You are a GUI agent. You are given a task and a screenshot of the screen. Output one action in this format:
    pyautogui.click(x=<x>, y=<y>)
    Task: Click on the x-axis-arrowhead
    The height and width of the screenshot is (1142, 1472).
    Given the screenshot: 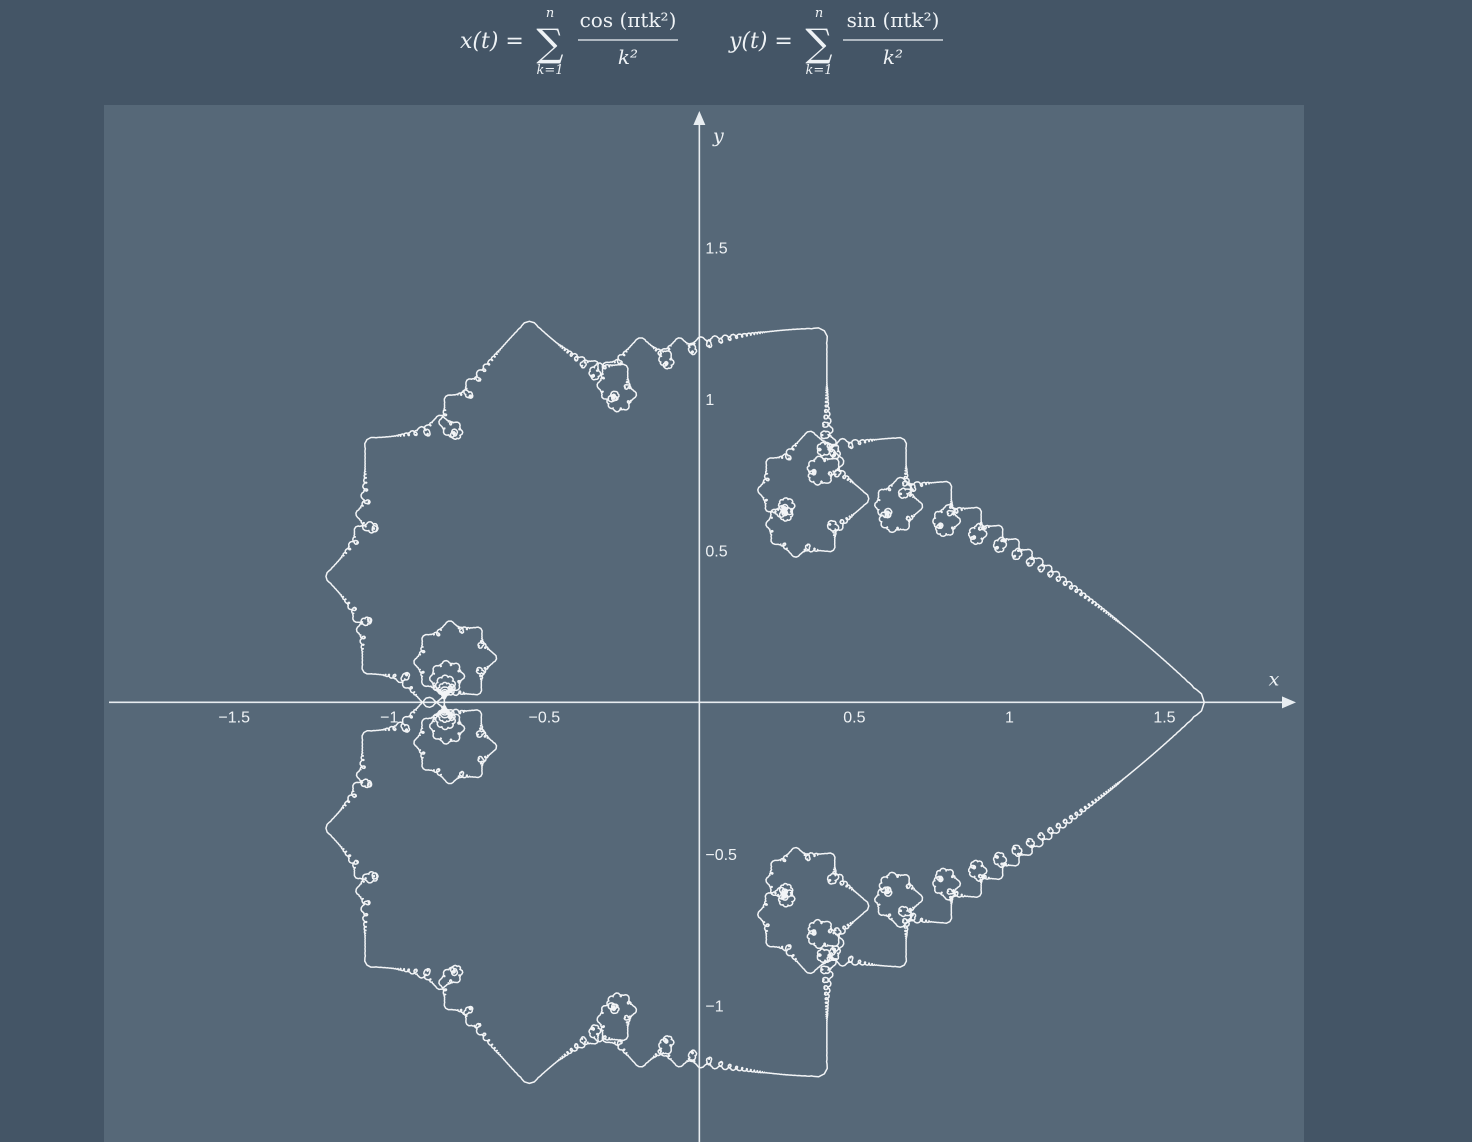 What is the action you would take?
    pyautogui.click(x=1289, y=702)
    